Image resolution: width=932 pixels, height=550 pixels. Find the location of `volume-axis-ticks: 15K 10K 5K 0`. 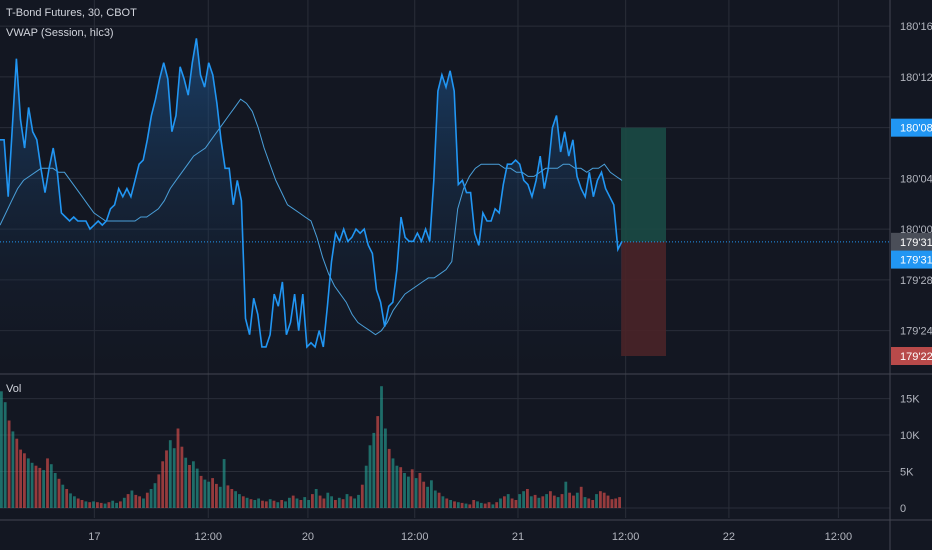

volume-axis-ticks: 15K 10K 5K 0 is located at coordinates (910, 454).